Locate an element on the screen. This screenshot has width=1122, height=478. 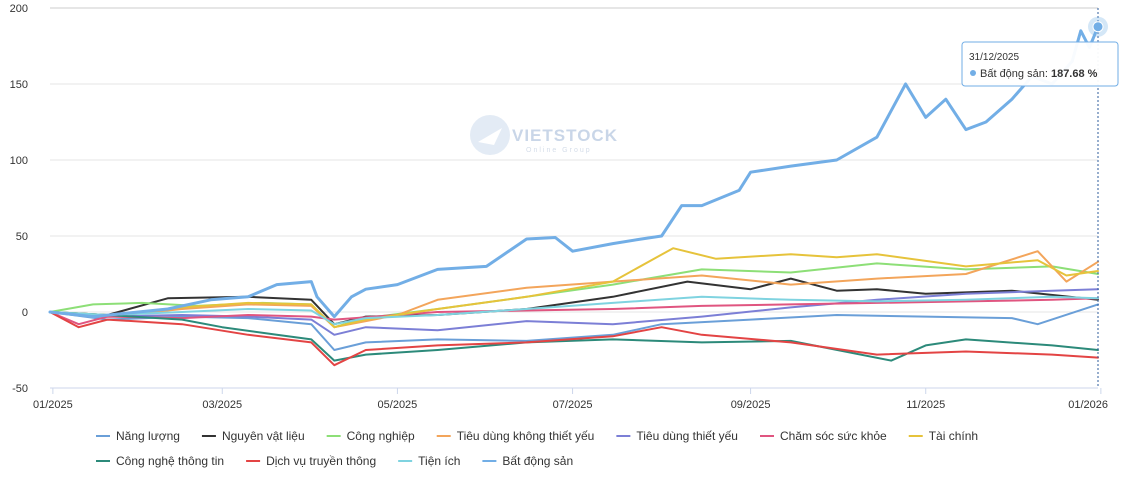
legend-label: Tài chính is located at coordinates (953, 436).